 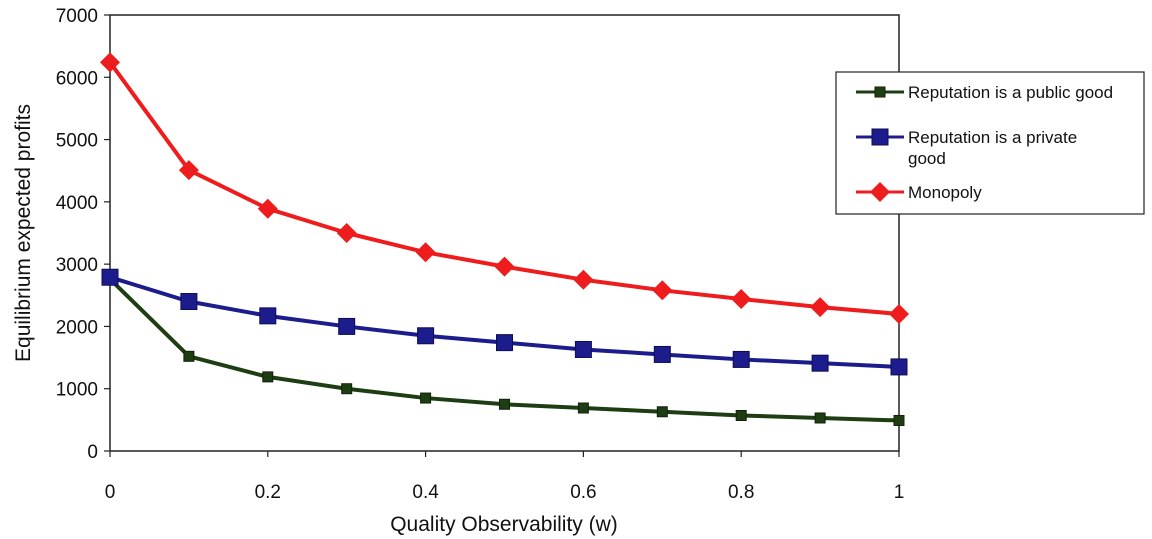 I want to click on y-tick-label: 4000, so click(x=77, y=203).